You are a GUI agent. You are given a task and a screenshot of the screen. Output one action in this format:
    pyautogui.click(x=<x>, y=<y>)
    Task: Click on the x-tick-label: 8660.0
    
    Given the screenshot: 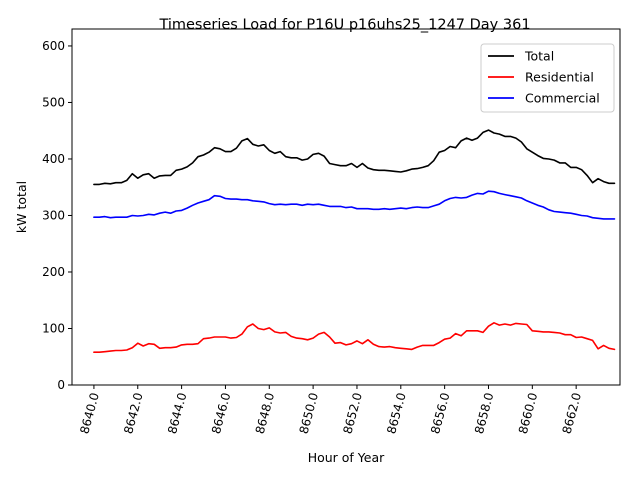 What is the action you would take?
    pyautogui.click(x=528, y=413)
    